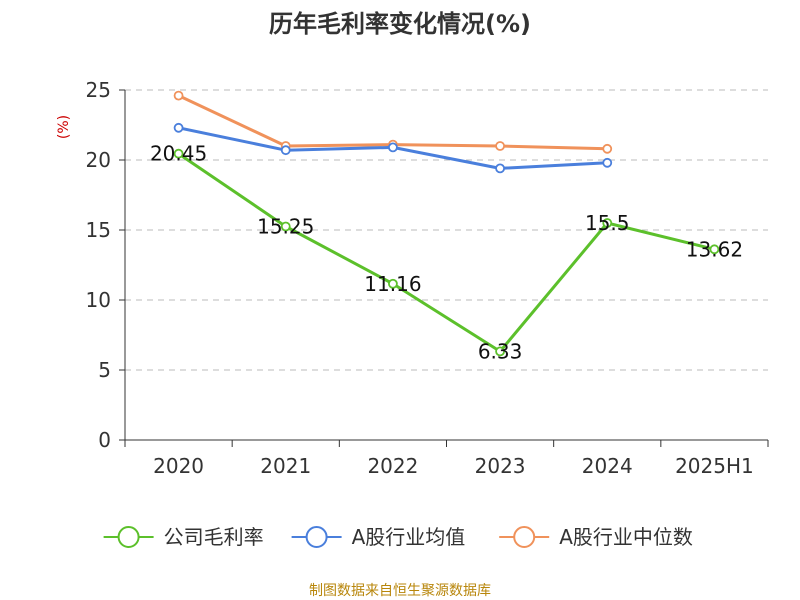  I want to click on legend-item-2: A股行业中位数, so click(596, 537).